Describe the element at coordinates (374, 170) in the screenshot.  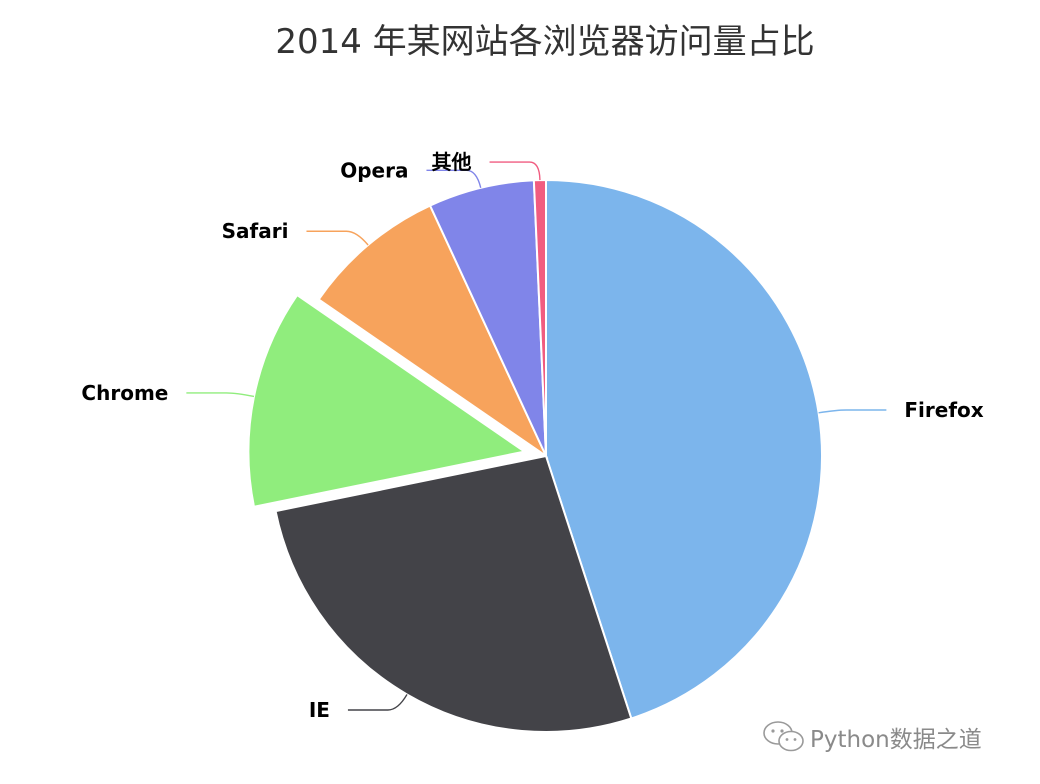
I see `label-opera: Opera` at that location.